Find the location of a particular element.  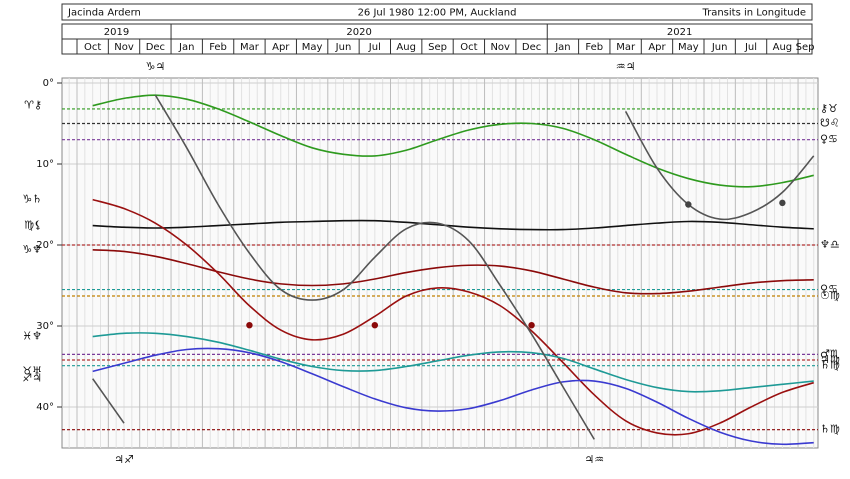

series-start-label: ♐♃ is located at coordinates (32, 378).